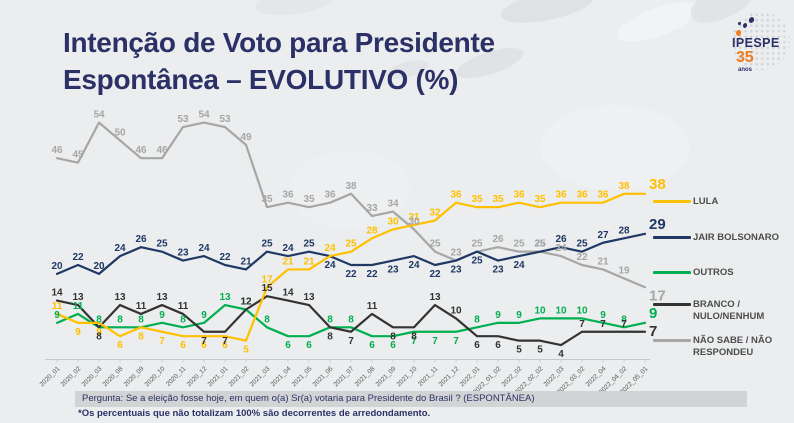  I want to click on data-label: 14, so click(57, 293).